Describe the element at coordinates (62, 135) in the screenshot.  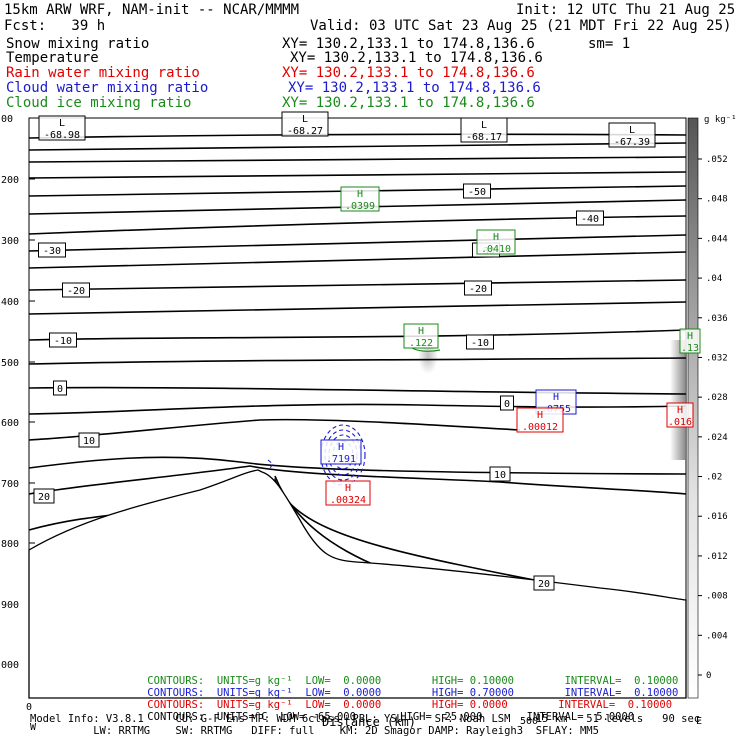
I see `extremum-value: -68.98` at that location.